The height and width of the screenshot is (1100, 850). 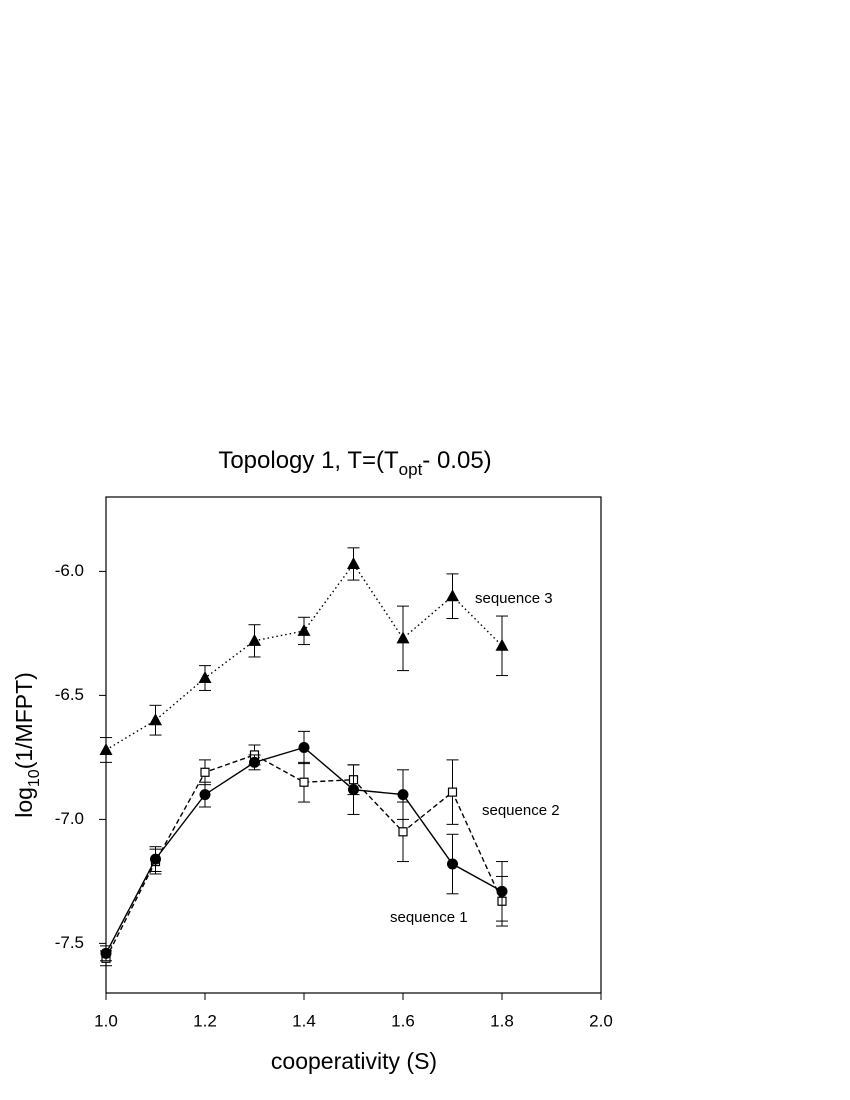 What do you see at coordinates (69, 570) in the screenshot?
I see `y-tick-label: -6.0` at bounding box center [69, 570].